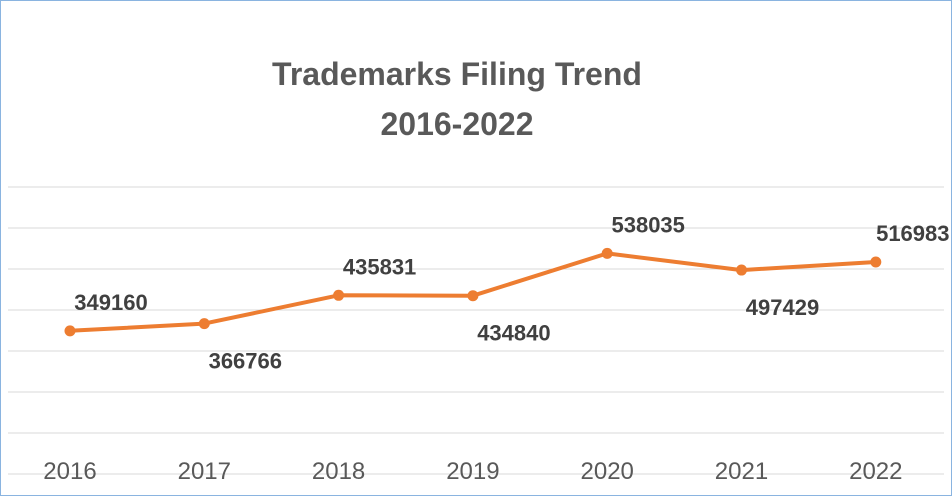 Image resolution: width=952 pixels, height=496 pixels. I want to click on data-label-2021: 497429, so click(782, 307).